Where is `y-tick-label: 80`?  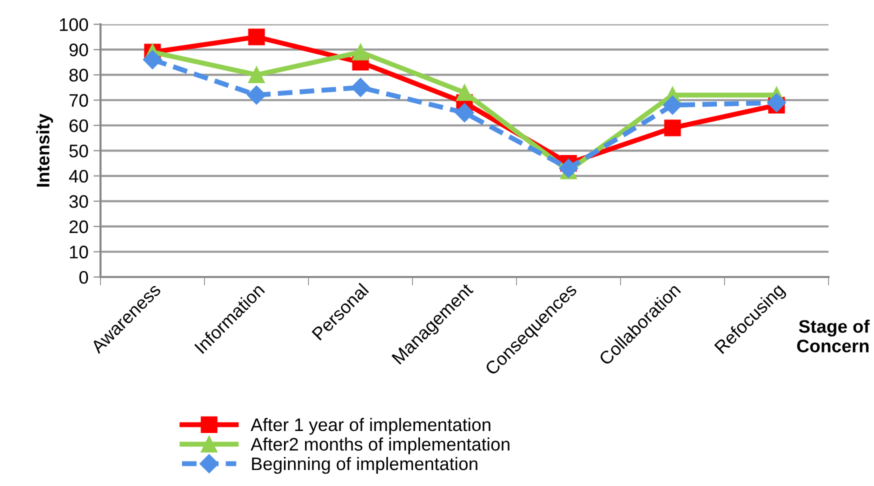
y-tick-label: 80 is located at coordinates (78, 75).